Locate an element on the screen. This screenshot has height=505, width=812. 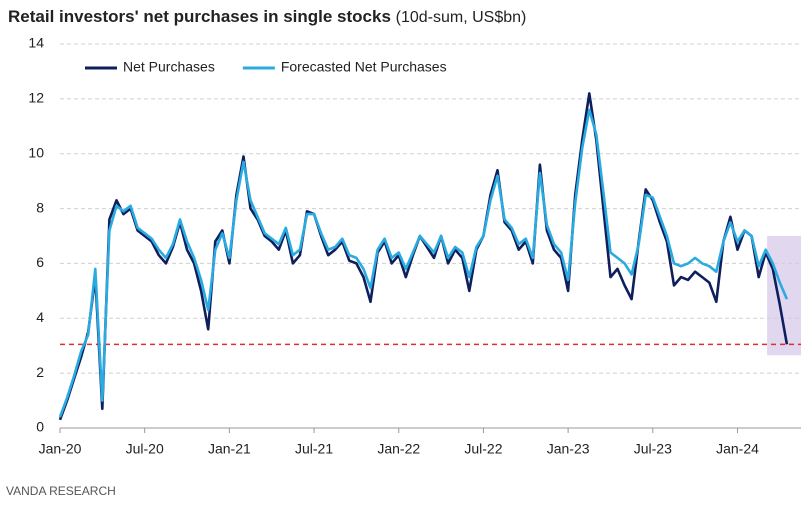
x-tick-label: Jan-20 is located at coordinates (60, 449).